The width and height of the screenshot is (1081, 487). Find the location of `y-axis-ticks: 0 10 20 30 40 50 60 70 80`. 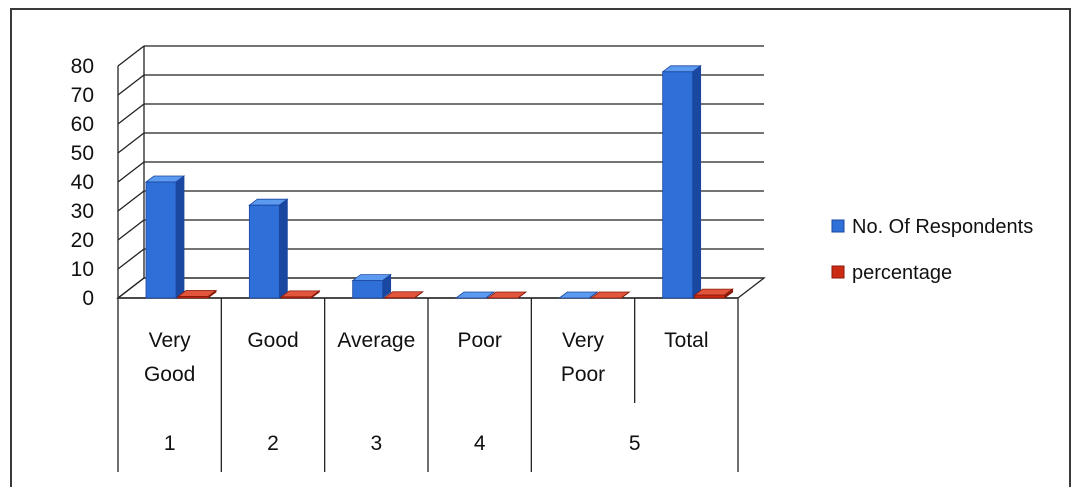

y-axis-ticks: 0 10 20 30 40 50 60 70 80 is located at coordinates (82, 182).